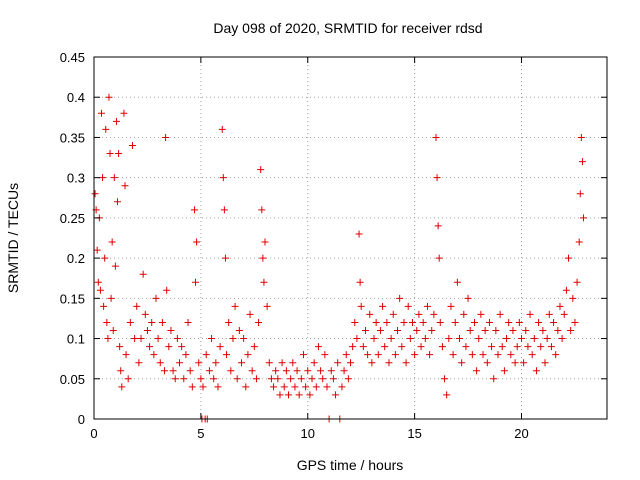 The image size is (640, 480). I want to click on y-tick-label: 0, so click(81, 419).